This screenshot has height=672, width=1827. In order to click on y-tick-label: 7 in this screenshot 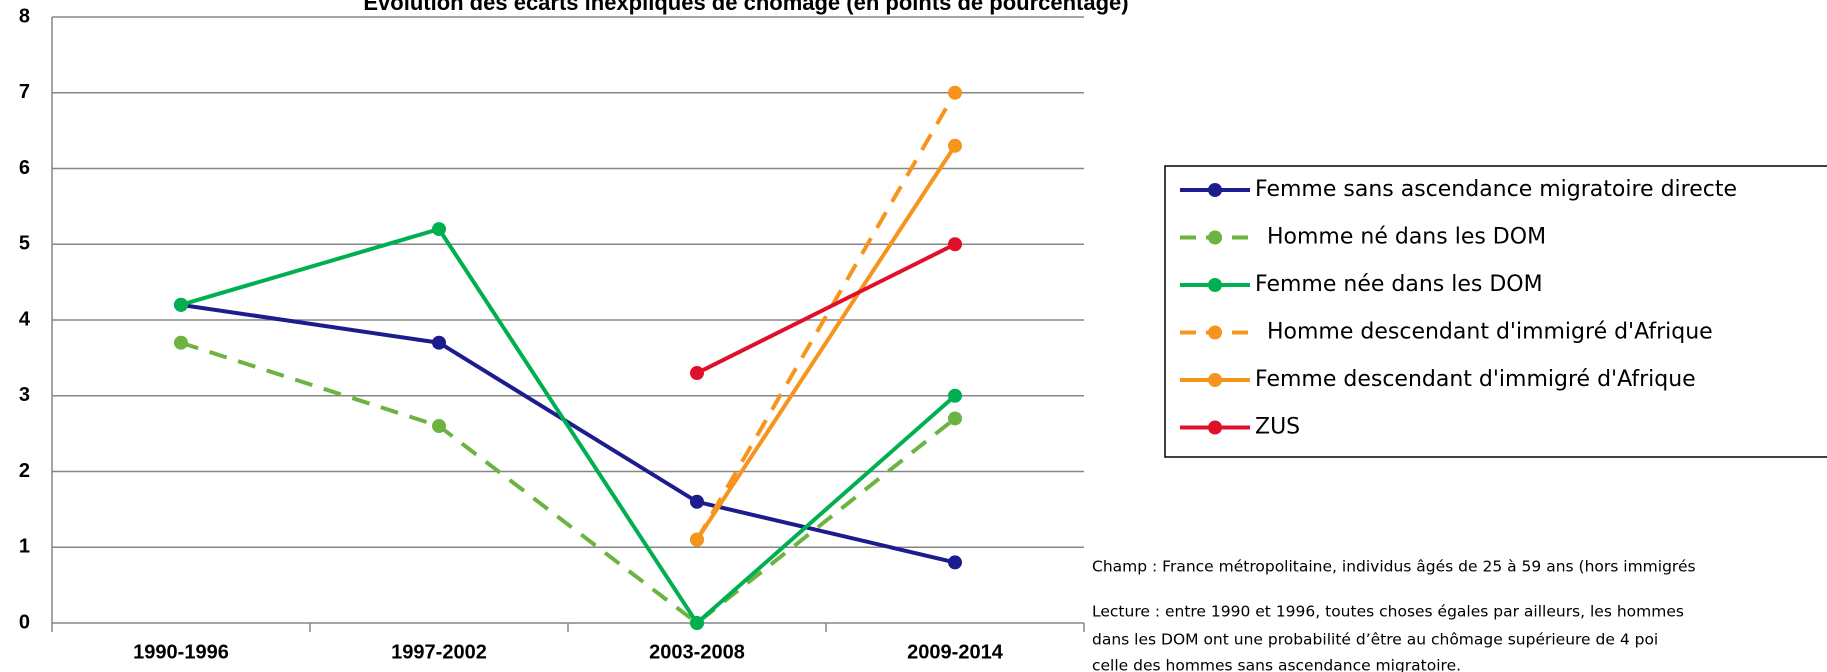, I will do `click(24, 92)`.